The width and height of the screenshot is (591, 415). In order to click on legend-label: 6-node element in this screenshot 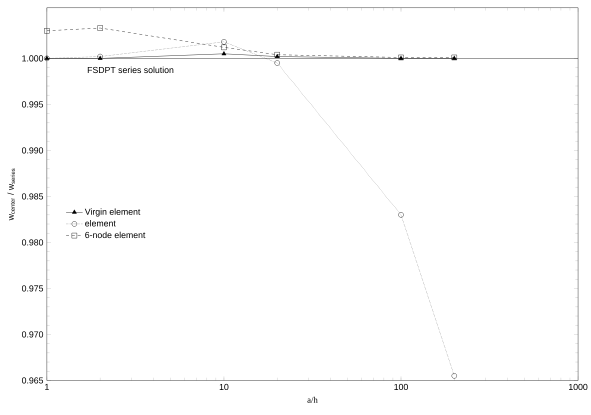, I will do `click(115, 235)`.